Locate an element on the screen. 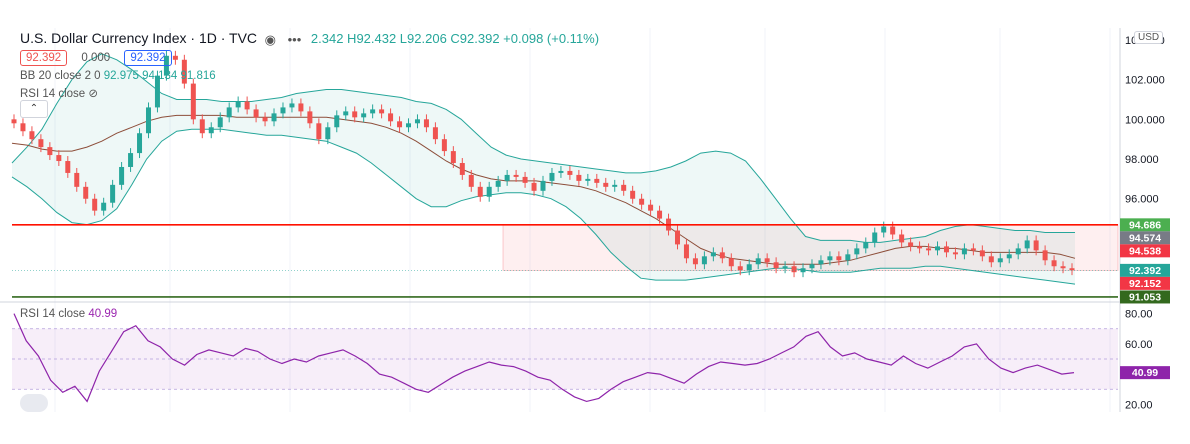  collapse-legend-button: ⌃ is located at coordinates (34, 109).